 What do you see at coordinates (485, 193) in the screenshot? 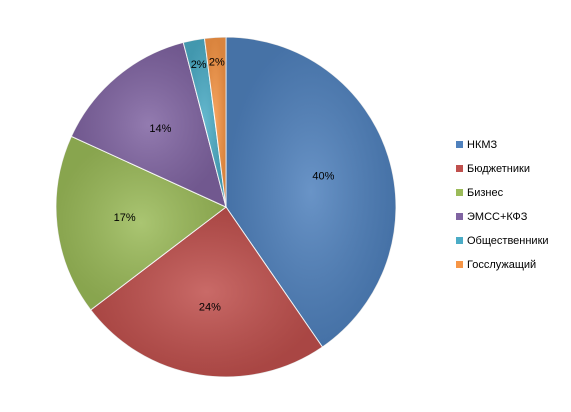
I see `legend-label: Бизнес` at bounding box center [485, 193].